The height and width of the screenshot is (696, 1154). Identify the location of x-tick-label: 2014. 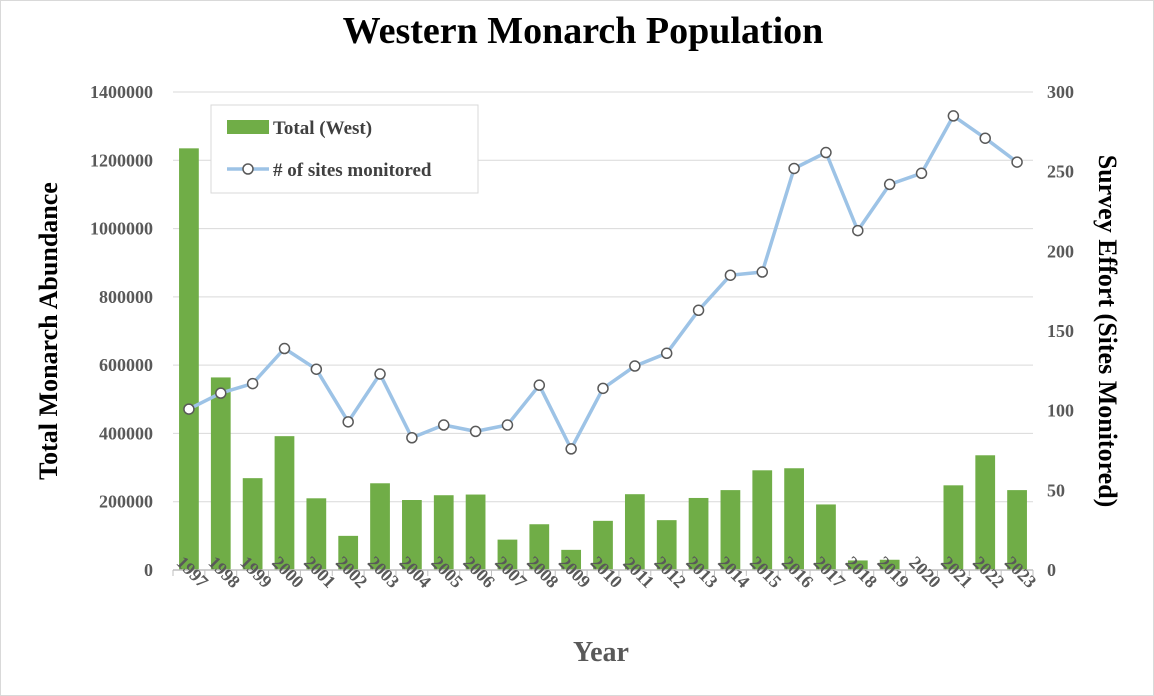
(734, 572).